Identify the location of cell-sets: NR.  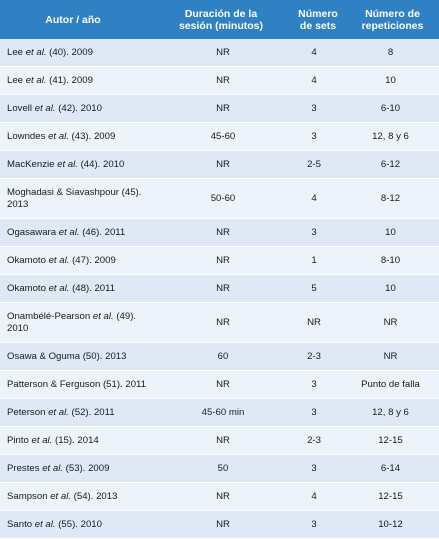
(314, 322).